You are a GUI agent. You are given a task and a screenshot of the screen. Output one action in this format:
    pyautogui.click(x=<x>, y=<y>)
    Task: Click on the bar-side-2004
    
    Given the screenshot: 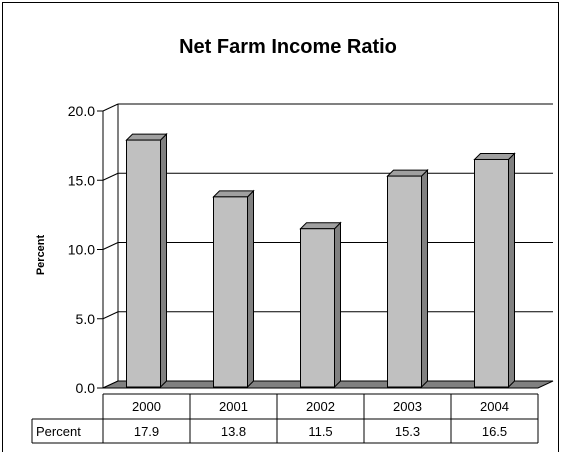 What is the action you would take?
    pyautogui.click(x=511, y=270)
    